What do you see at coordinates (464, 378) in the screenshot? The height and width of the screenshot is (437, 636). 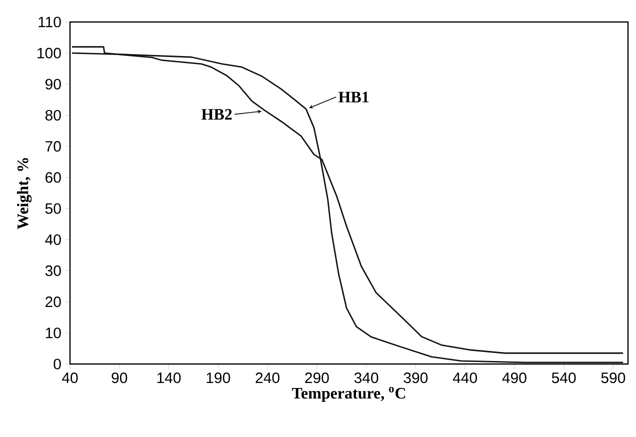 I see `x-tick-label: 440` at bounding box center [464, 378].